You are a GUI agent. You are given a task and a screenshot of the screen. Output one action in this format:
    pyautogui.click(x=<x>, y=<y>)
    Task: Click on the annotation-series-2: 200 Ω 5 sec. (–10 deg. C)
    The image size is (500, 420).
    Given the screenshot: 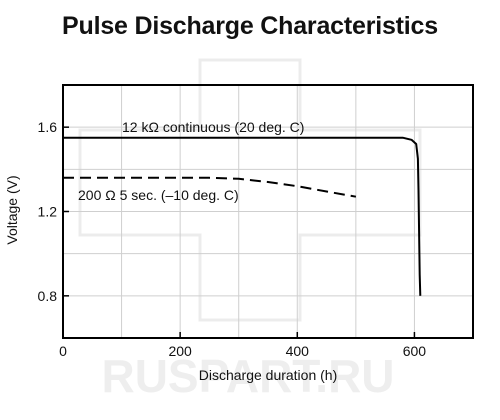 What is the action you would take?
    pyautogui.click(x=158, y=195)
    